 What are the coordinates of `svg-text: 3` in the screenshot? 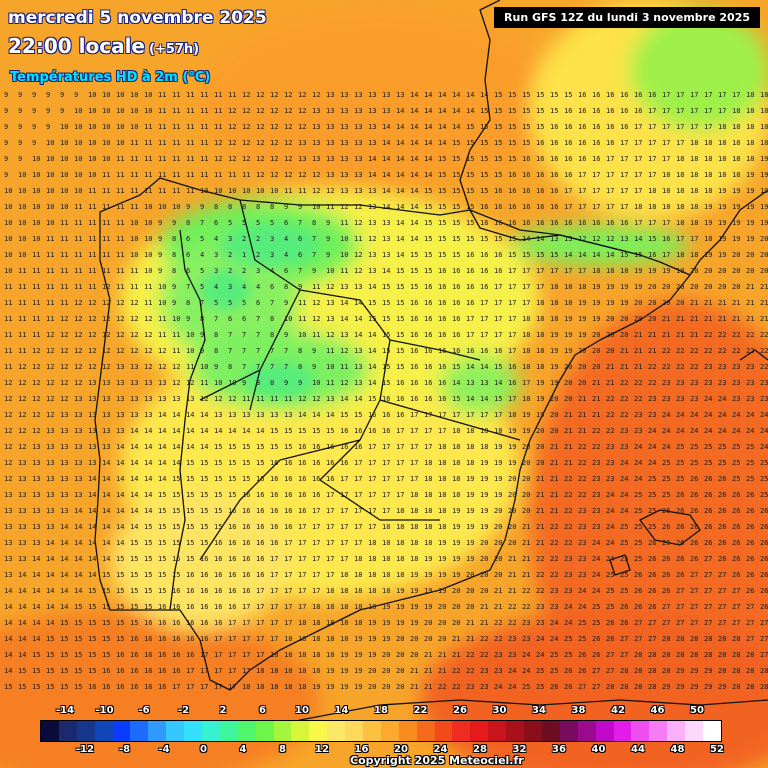 It's located at (216, 255).